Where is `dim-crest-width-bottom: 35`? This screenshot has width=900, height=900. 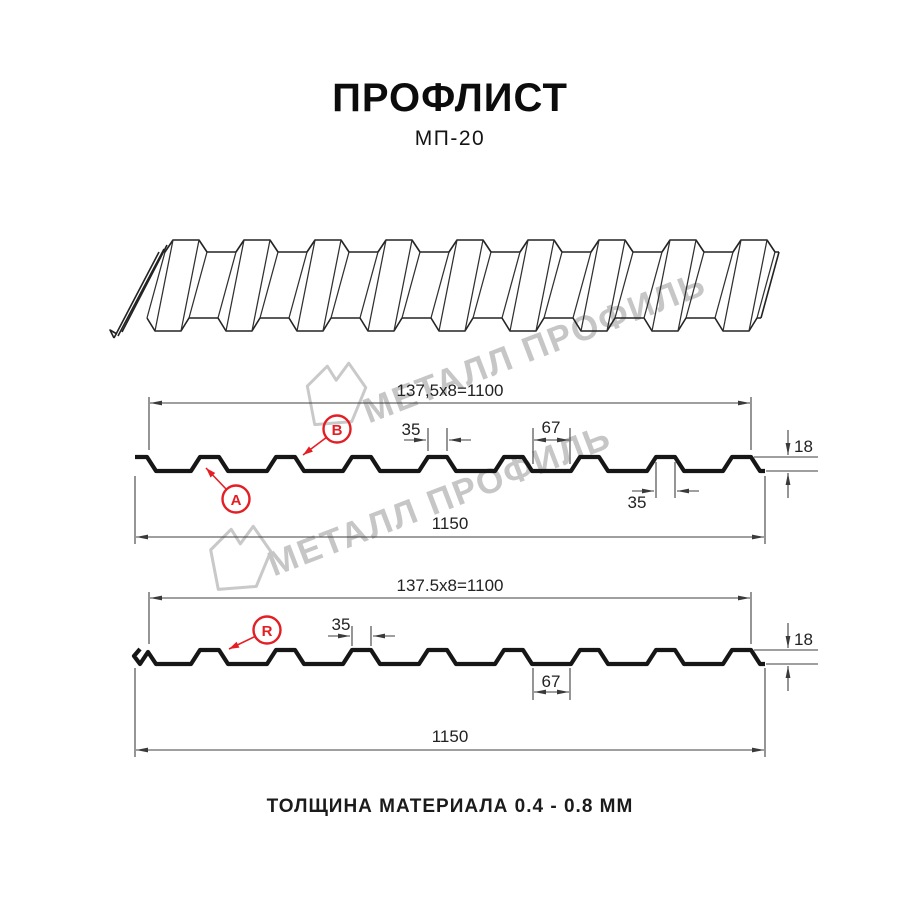 dim-crest-width-bottom: 35 is located at coordinates (663, 487).